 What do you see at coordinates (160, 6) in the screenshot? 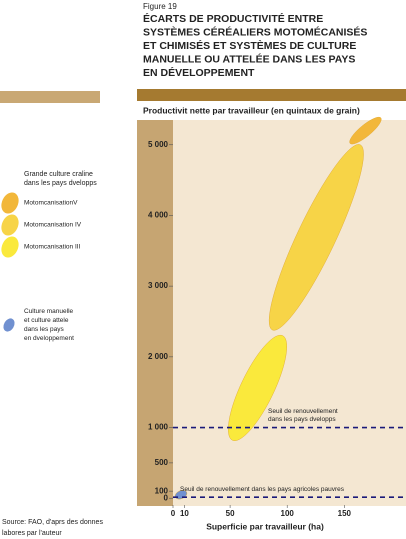
I see `figure-label: Figure 19` at bounding box center [160, 6].